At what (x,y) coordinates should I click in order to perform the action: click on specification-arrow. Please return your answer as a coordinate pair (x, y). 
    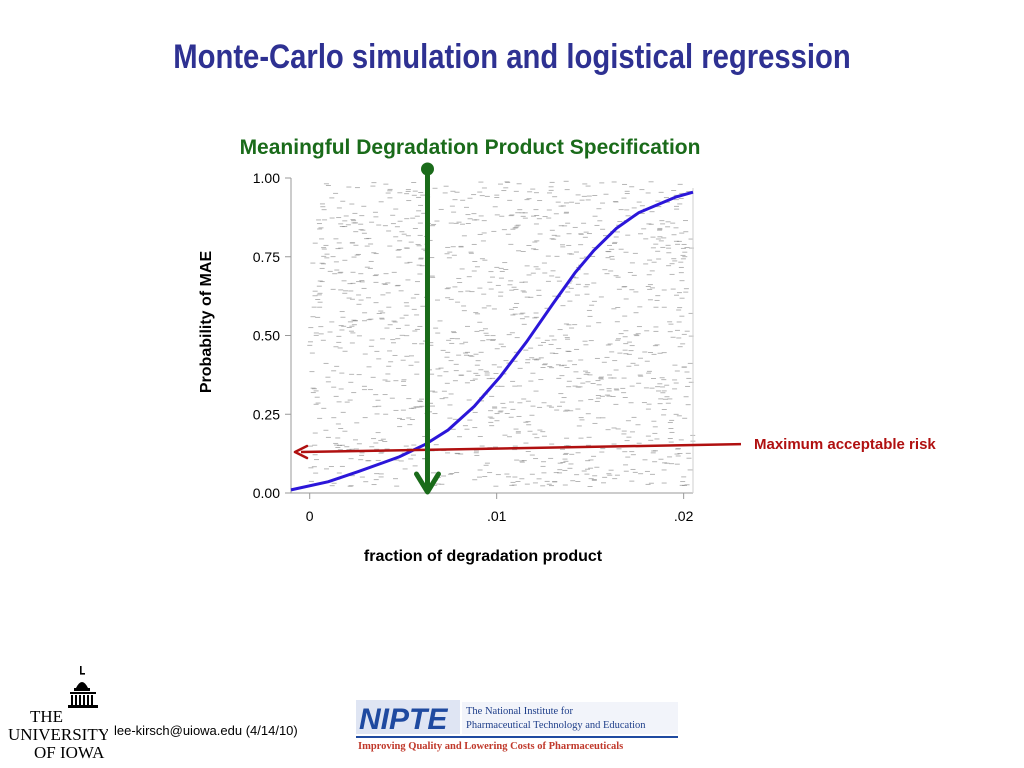
    Looking at the image, I should click on (427, 328).